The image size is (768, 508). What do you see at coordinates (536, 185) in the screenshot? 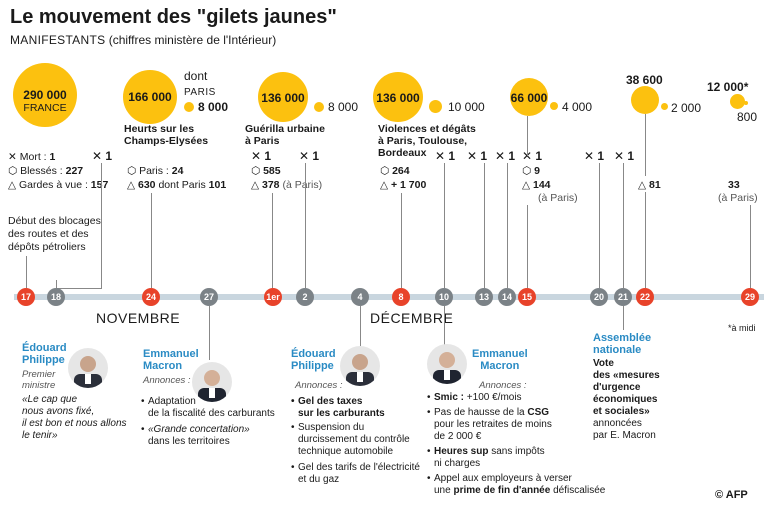
I see `stat-144: △ 144` at bounding box center [536, 185].